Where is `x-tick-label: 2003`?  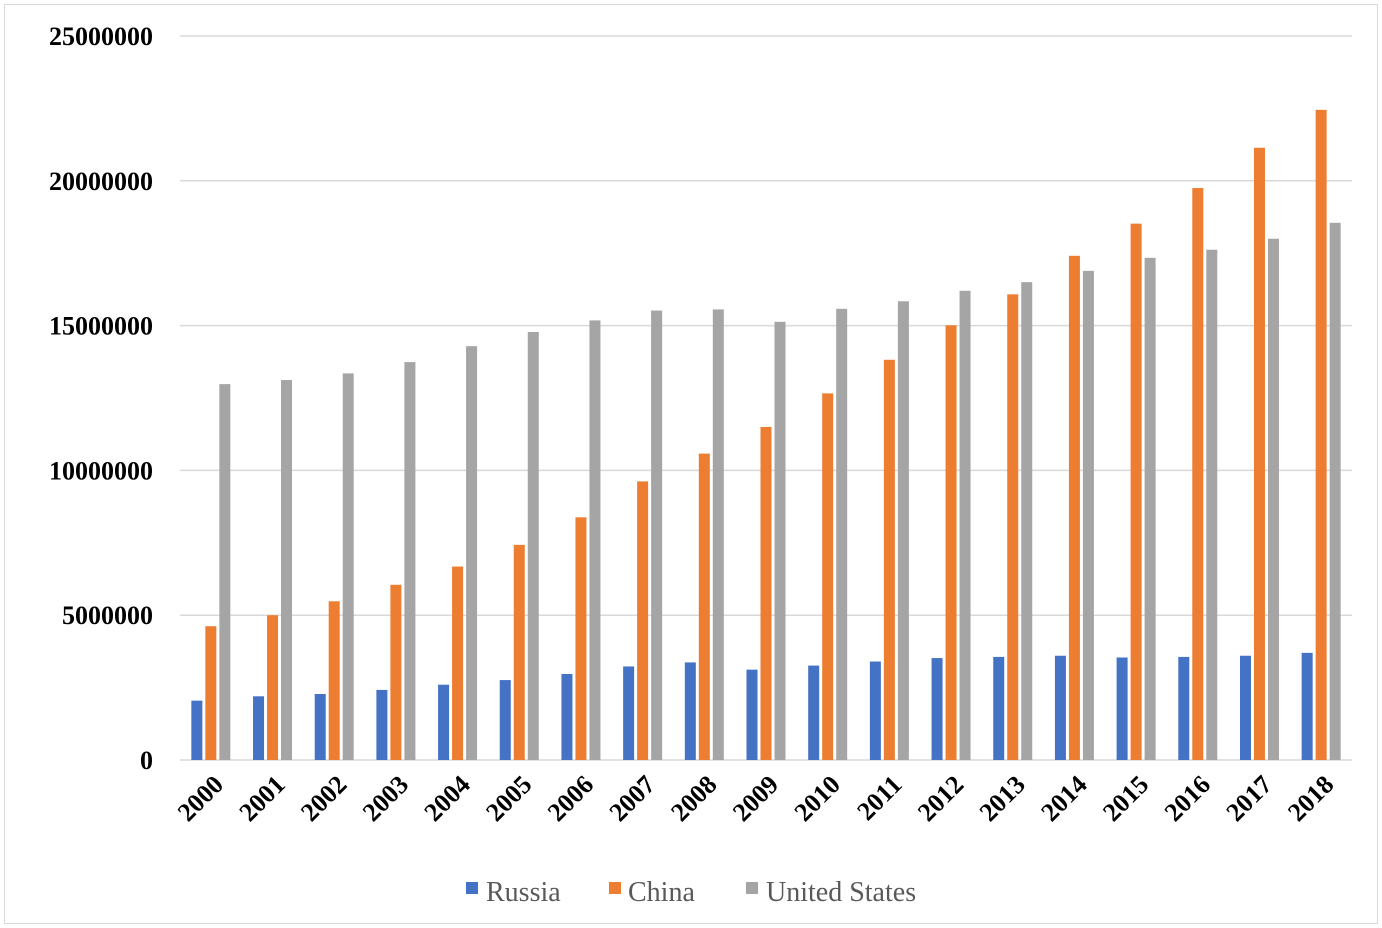 x-tick-label: 2003 is located at coordinates (385, 798).